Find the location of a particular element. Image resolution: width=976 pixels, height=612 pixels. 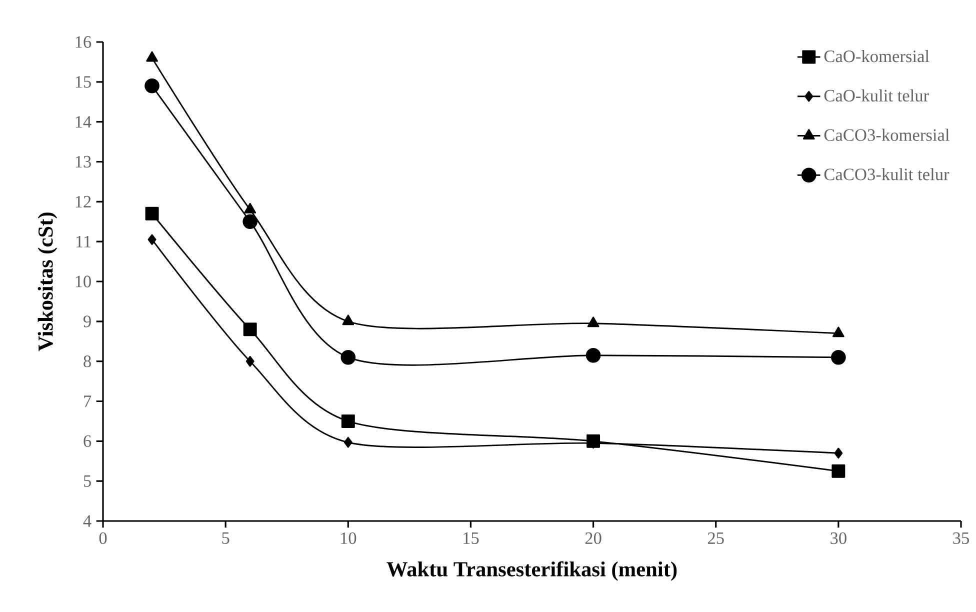

legend-label: CaCO3-kulit telur is located at coordinates (887, 174).